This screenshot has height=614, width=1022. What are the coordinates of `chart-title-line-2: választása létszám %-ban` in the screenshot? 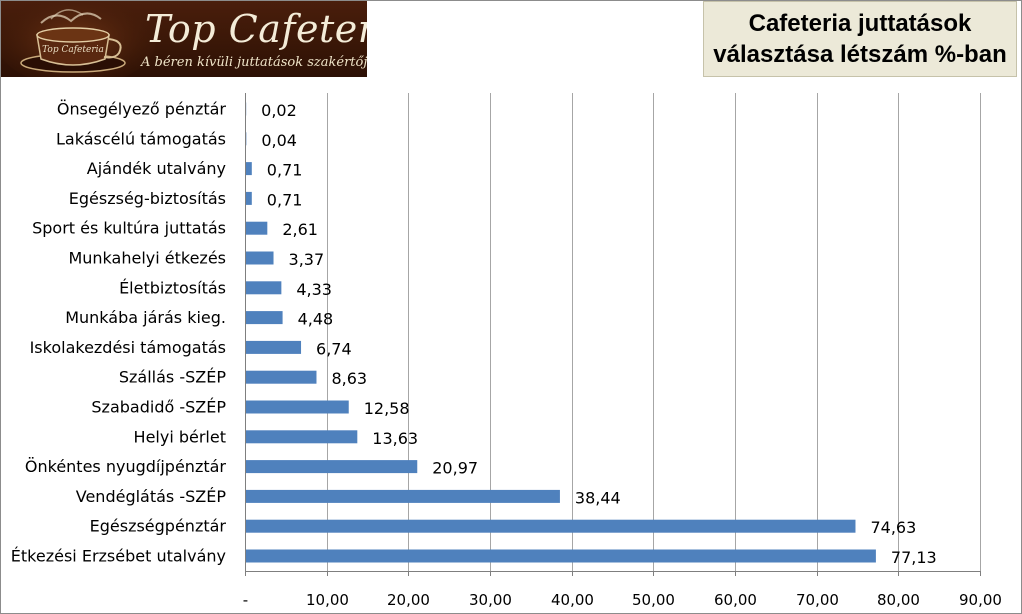 It's located at (860, 54).